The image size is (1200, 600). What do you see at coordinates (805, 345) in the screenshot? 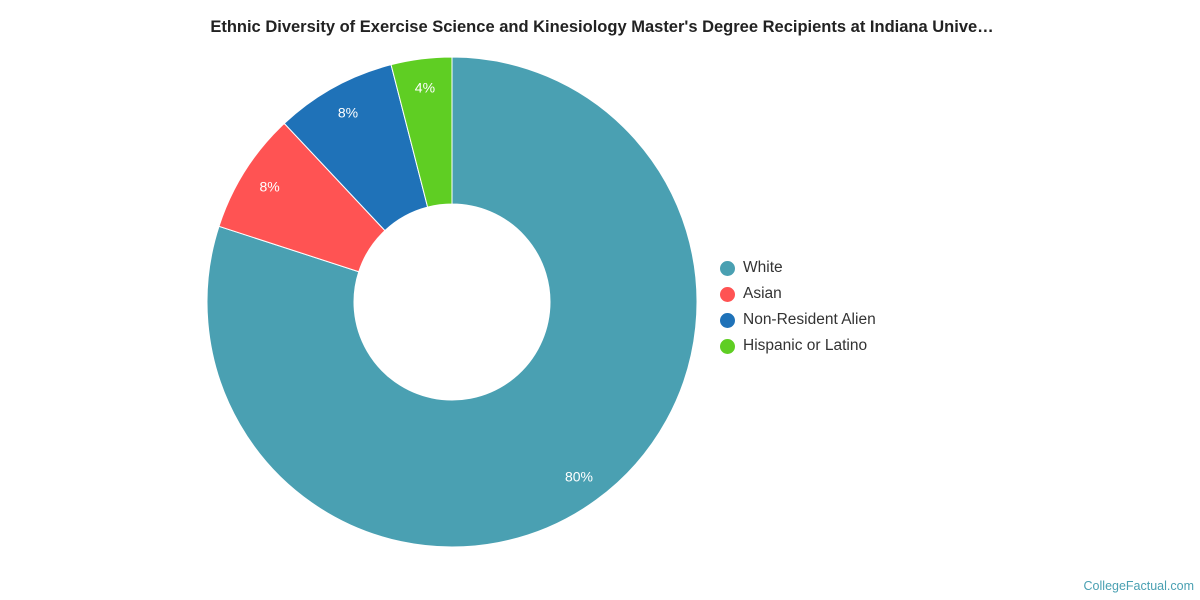
I see `legend-label: Hispanic or Latino` at bounding box center [805, 345].